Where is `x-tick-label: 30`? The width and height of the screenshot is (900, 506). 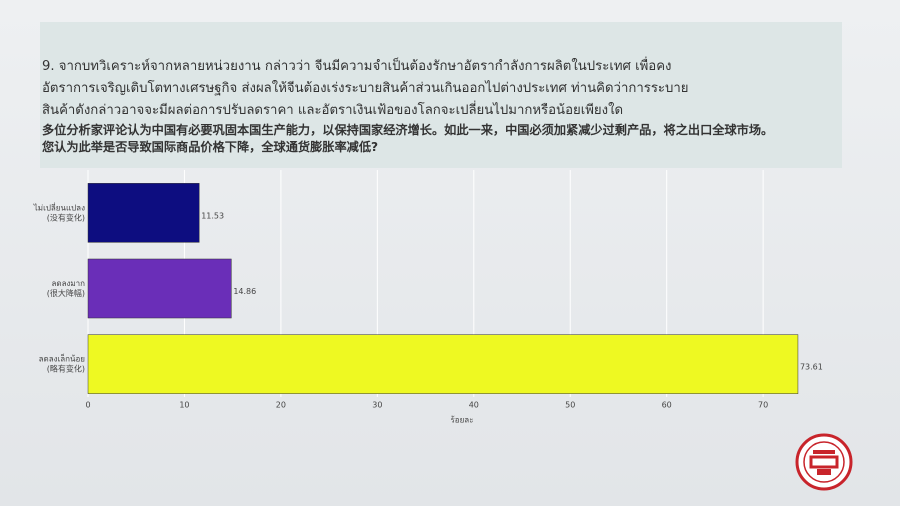
x-tick-label: 30 is located at coordinates (377, 405).